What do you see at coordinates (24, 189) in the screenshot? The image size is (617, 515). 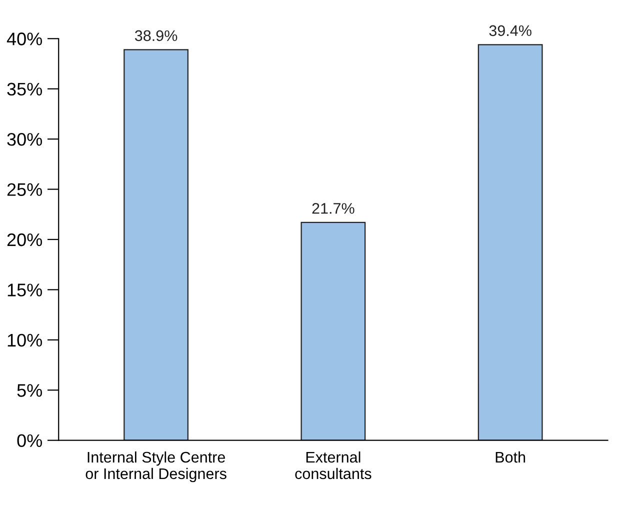 I see `y-tick-label: 25%` at bounding box center [24, 189].